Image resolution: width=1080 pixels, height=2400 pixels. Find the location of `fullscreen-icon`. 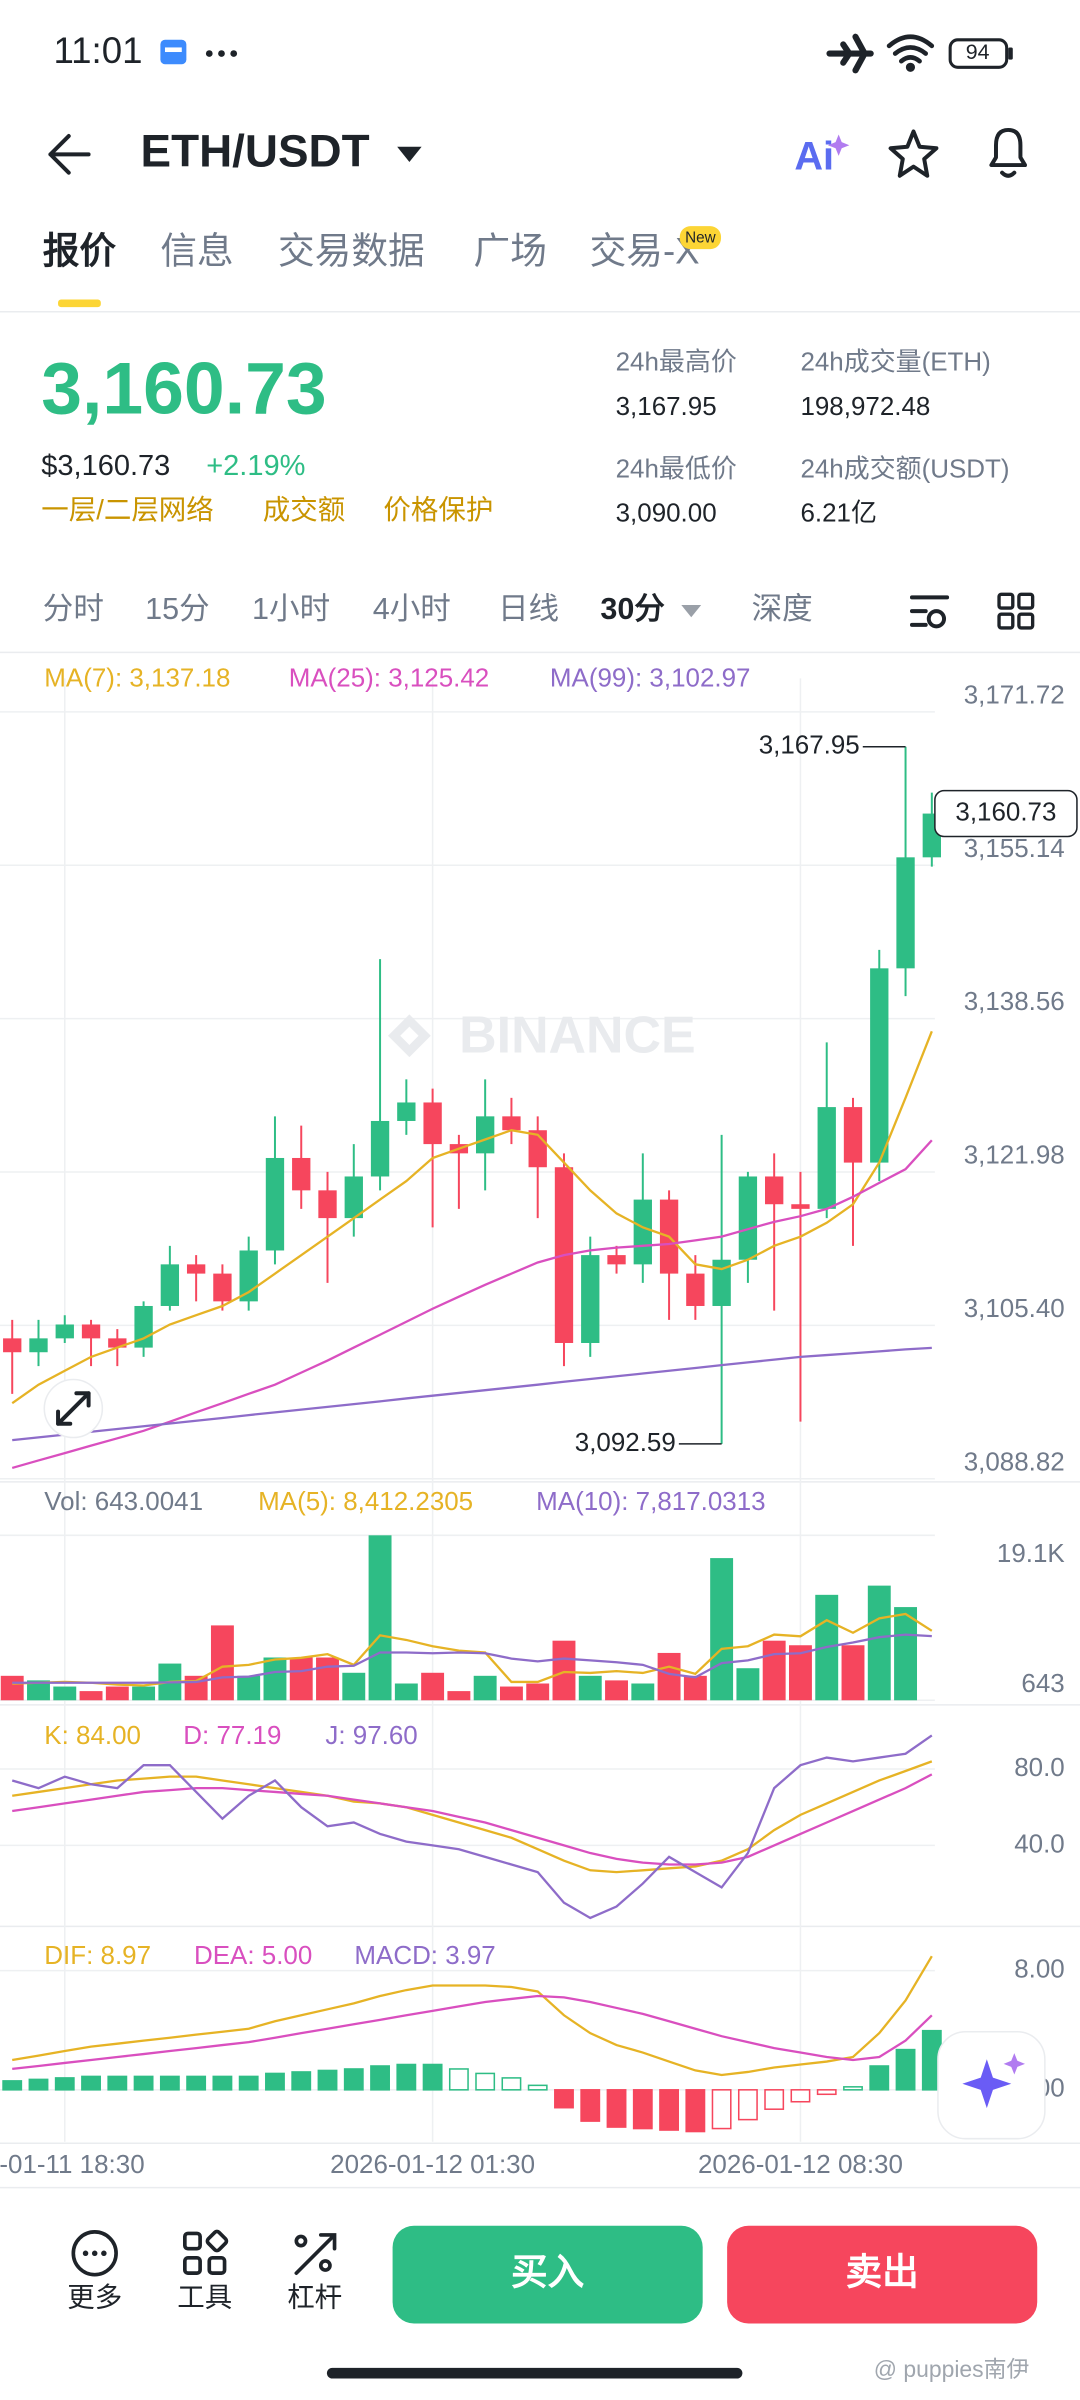

fullscreen-icon is located at coordinates (73, 1408).